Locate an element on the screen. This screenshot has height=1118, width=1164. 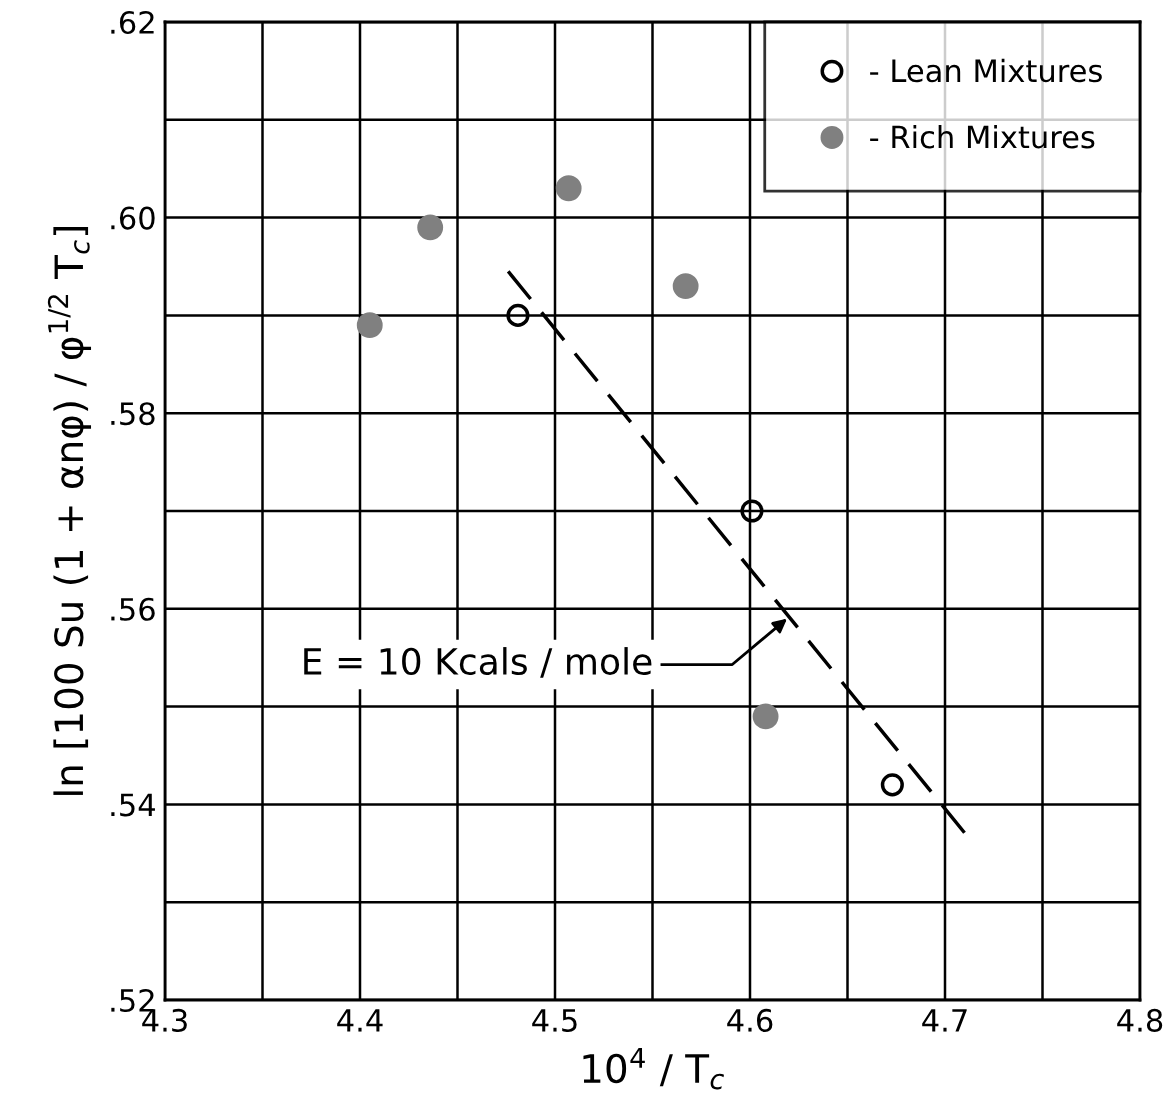
y-tick-label: .54 is located at coordinates (133, 805).